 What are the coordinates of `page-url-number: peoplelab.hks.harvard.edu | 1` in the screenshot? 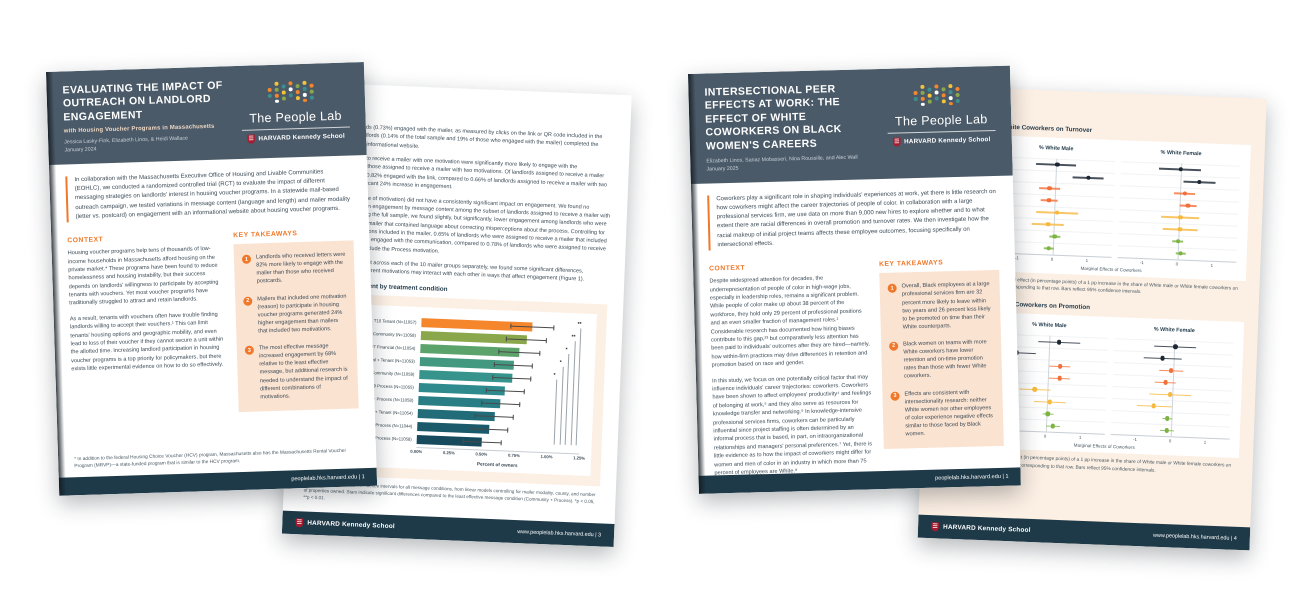 It's located at (328, 478).